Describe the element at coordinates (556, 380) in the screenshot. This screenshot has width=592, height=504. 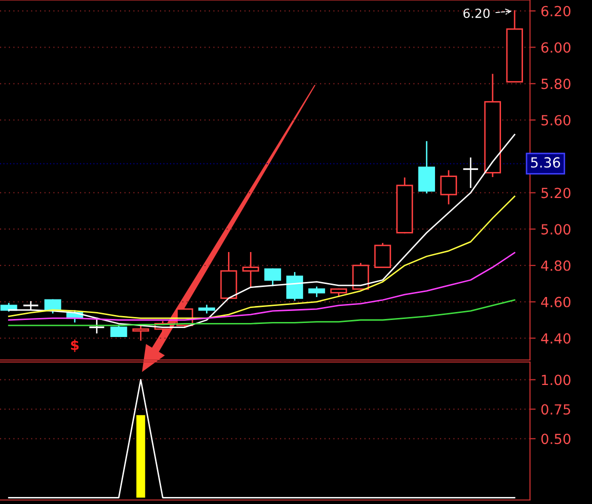
I see `y-tick-label: 1.00` at that location.